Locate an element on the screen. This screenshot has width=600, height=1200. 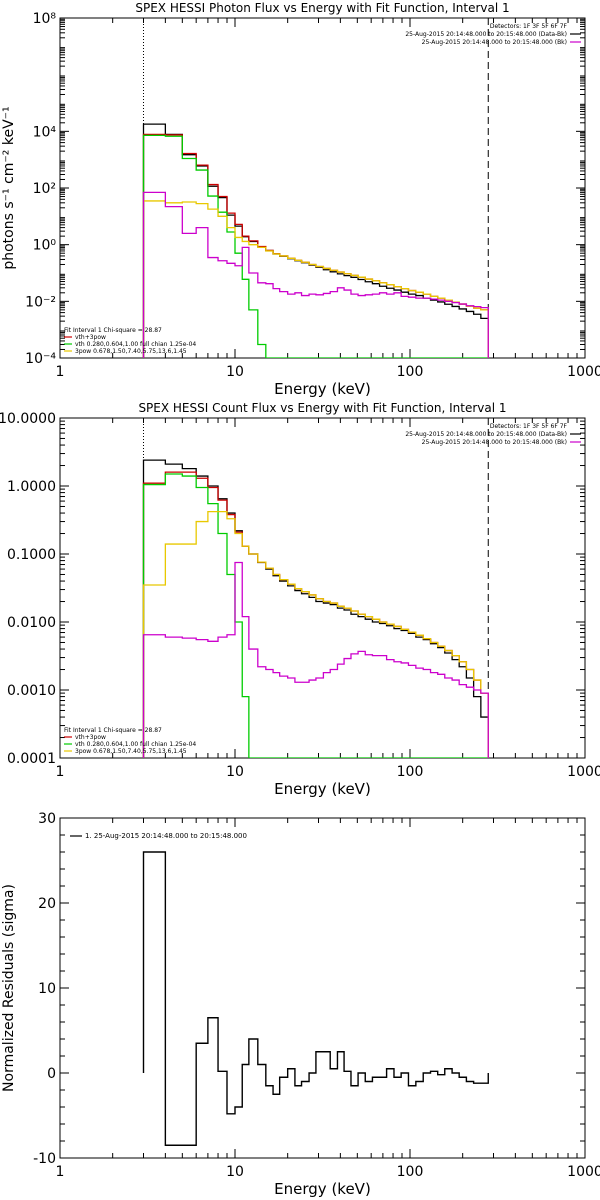
photon-series-data-bk is located at coordinates (315, 240).